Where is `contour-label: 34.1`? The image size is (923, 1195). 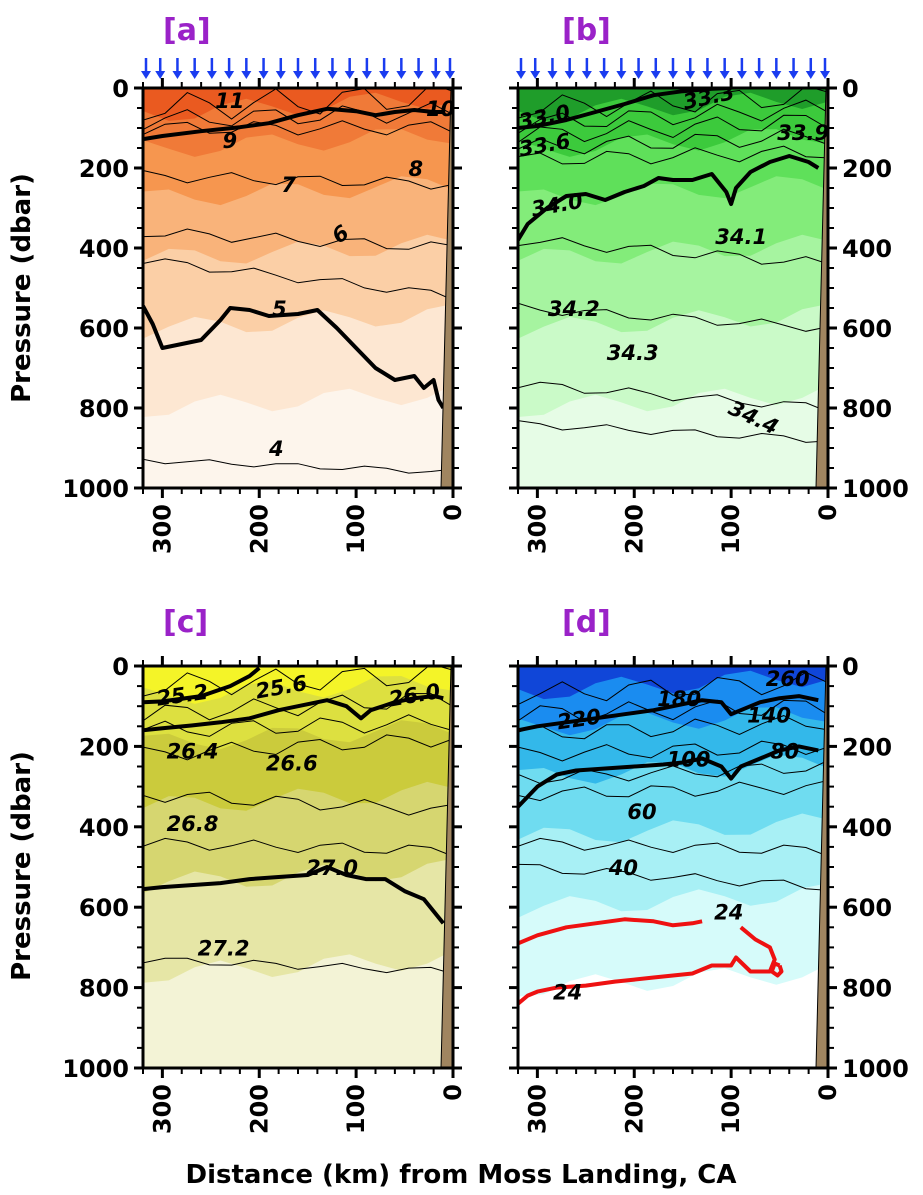
contour-label: 34.1 is located at coordinates (741, 237).